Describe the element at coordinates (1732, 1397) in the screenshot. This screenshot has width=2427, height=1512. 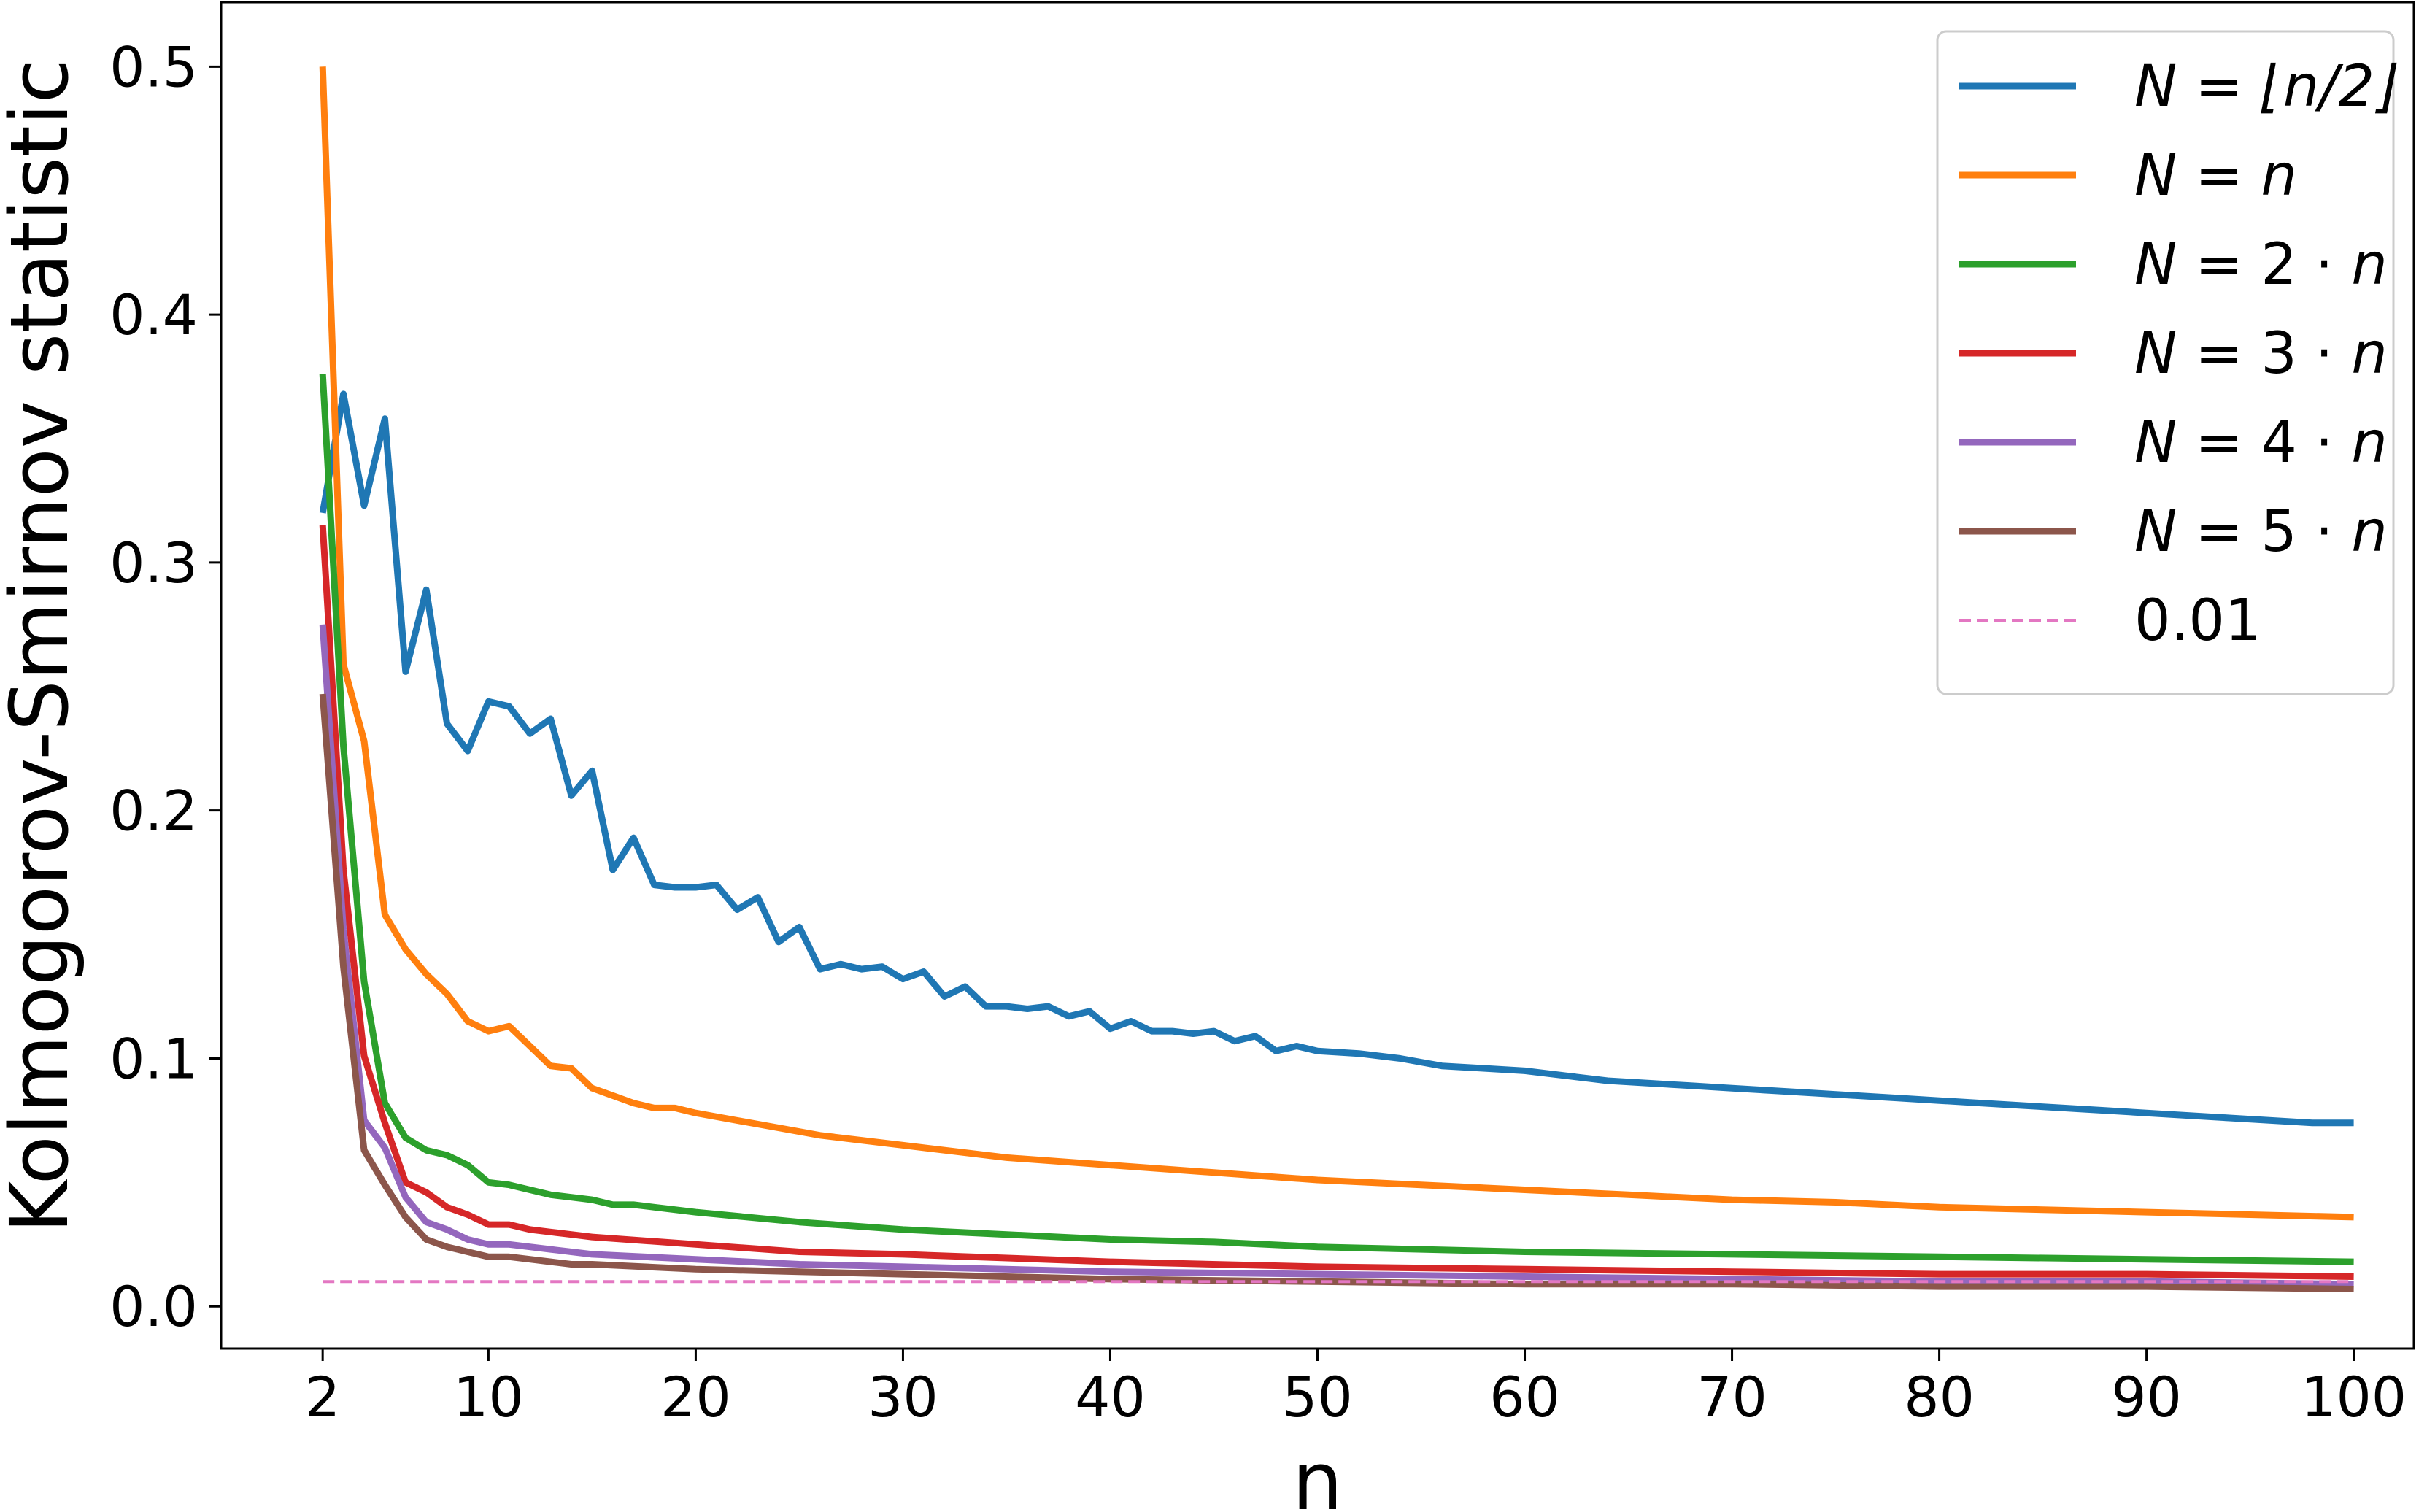
I see `x-tick-label: 70` at that location.